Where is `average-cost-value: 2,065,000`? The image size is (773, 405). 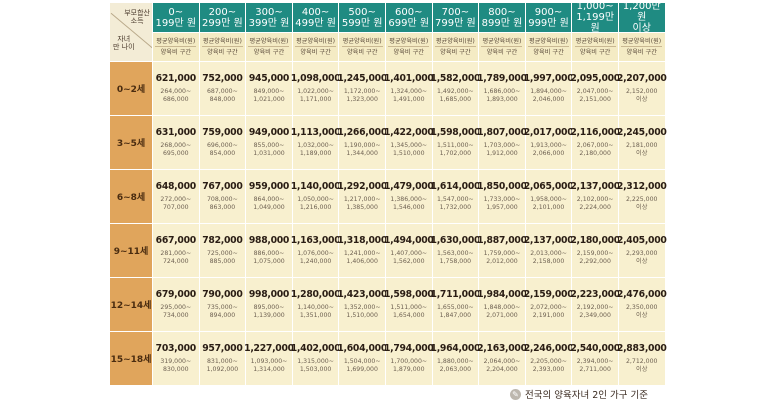 average-cost-value: 2,065,000 is located at coordinates (548, 186).